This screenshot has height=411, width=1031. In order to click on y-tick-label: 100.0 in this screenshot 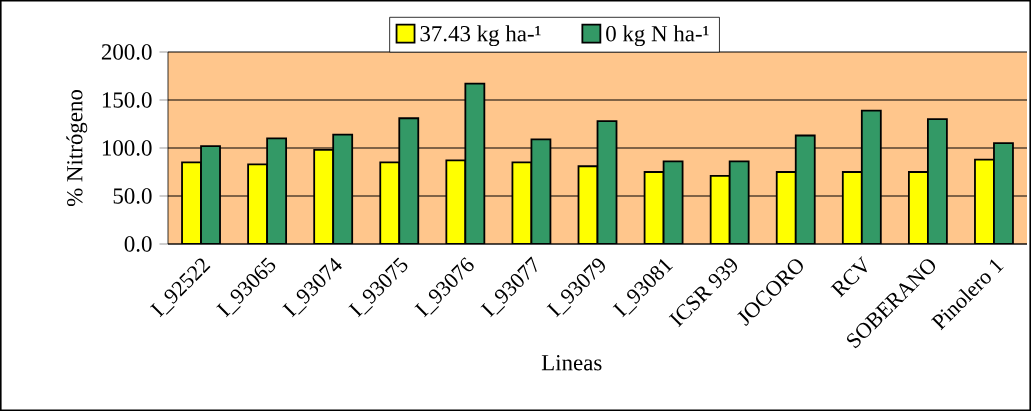, I will do `click(127, 148)`.